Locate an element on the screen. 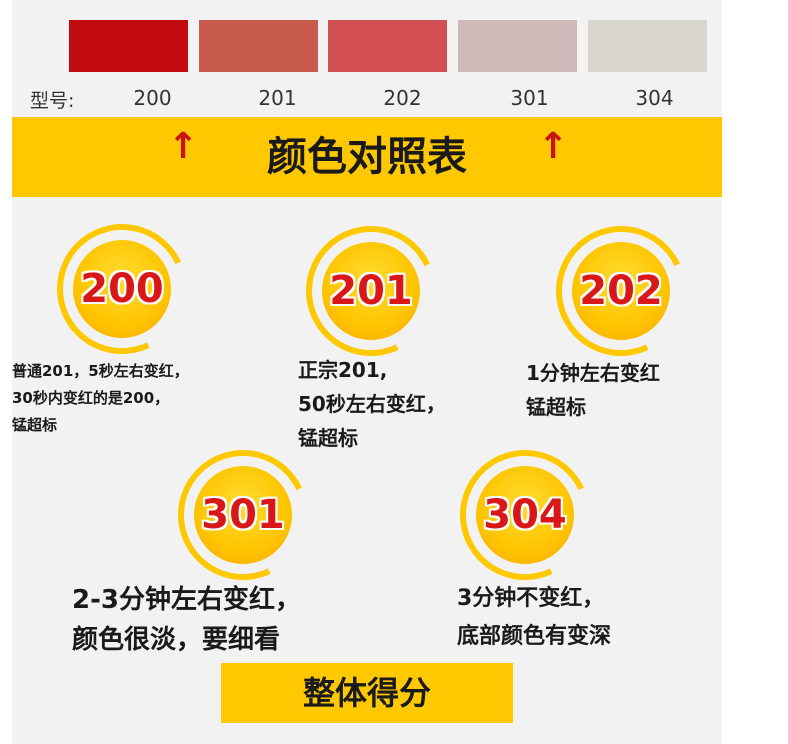  page-title: 颜色对照表 is located at coordinates (367, 157).